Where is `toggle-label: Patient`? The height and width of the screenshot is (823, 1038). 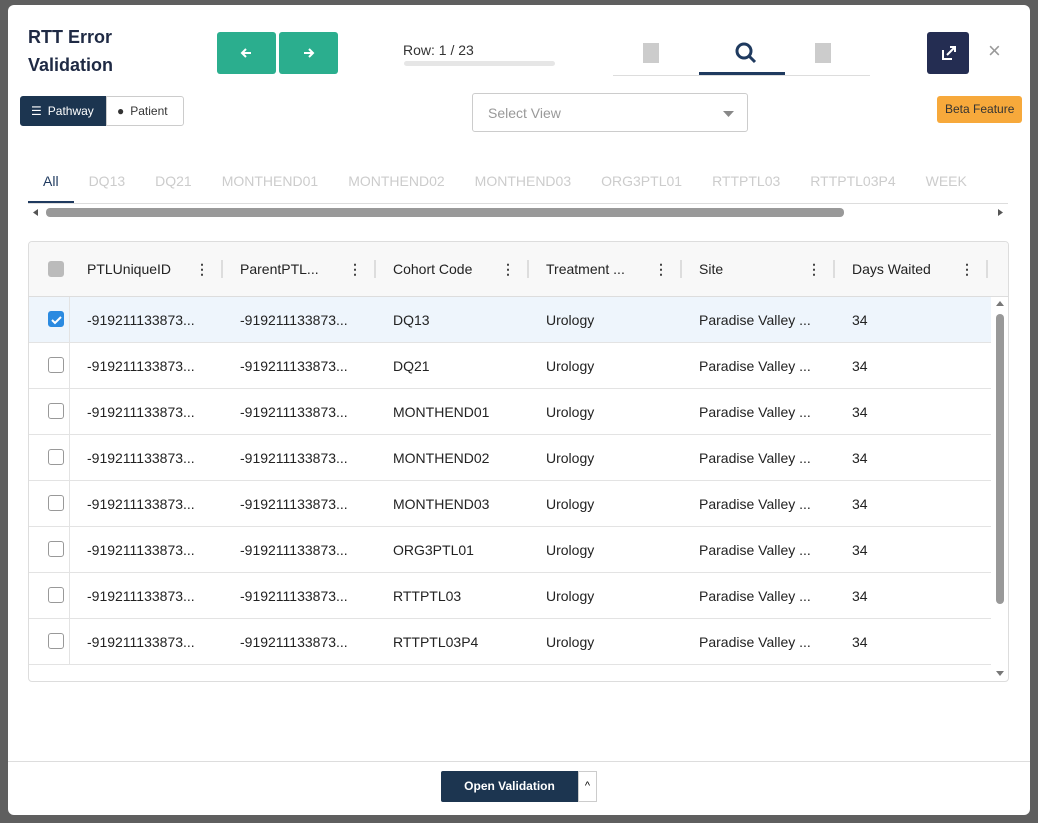
toggle-label: Patient is located at coordinates (149, 111).